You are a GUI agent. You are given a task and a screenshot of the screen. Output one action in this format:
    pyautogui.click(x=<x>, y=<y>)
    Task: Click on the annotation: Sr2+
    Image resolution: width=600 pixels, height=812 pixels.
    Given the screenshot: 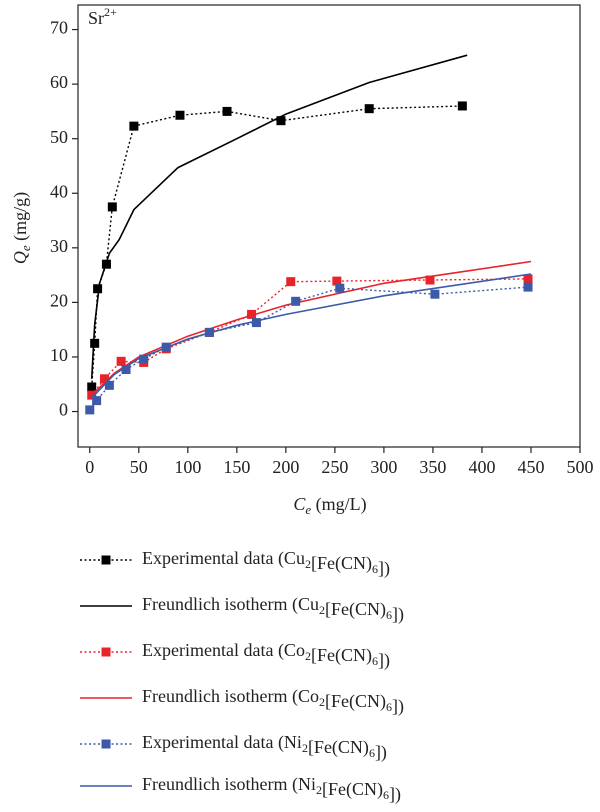 What is the action you would take?
    pyautogui.click(x=102, y=16)
    